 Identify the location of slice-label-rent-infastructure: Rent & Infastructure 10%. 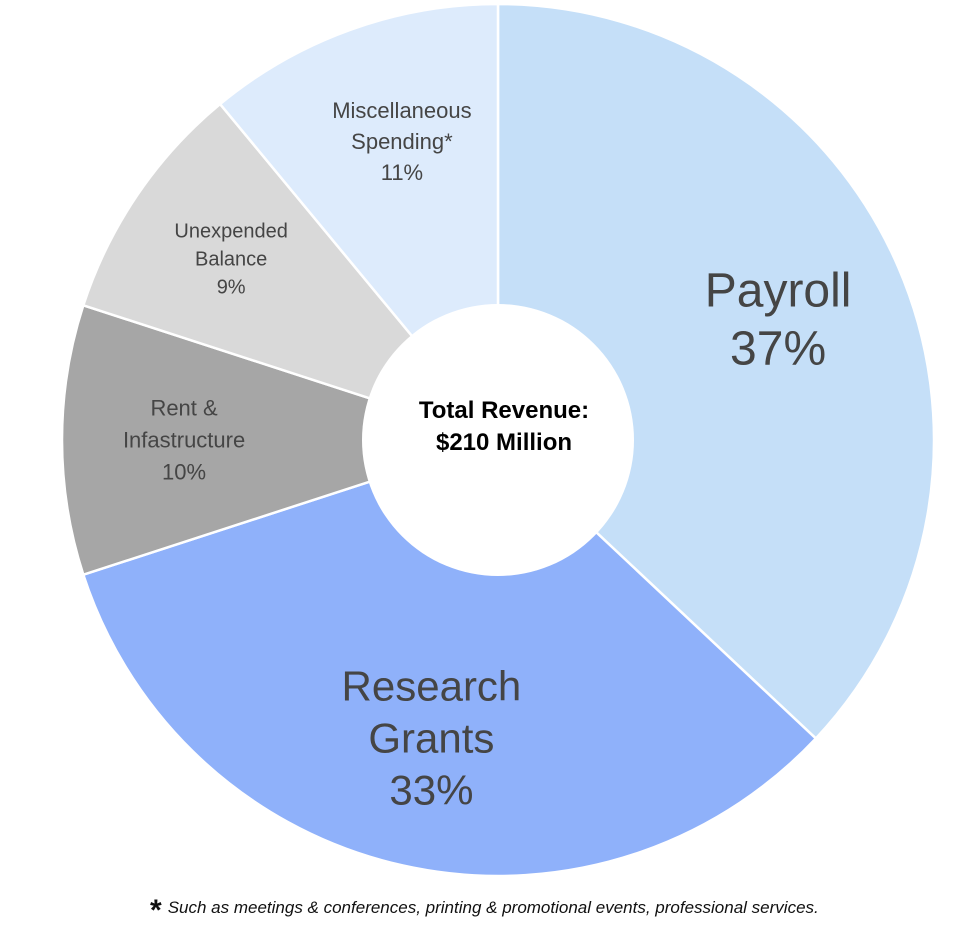
(184, 440).